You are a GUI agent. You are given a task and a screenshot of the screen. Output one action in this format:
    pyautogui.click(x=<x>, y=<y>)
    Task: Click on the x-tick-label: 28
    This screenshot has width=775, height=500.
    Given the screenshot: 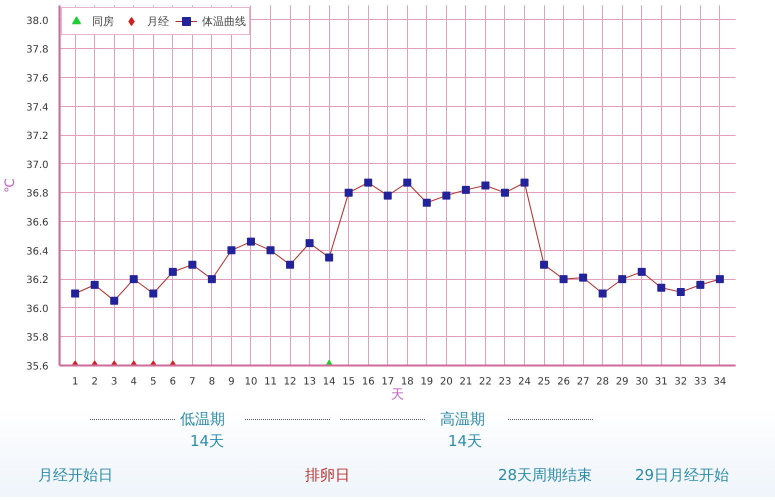 What is the action you would take?
    pyautogui.click(x=603, y=382)
    